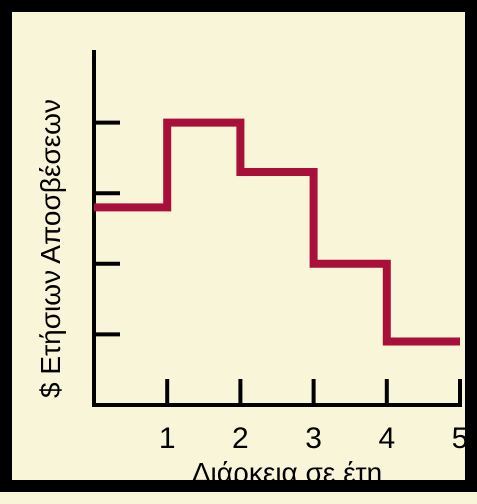 The image size is (477, 504). Describe the element at coordinates (460, 438) in the screenshot. I see `x-tick-label-5: 5` at that location.